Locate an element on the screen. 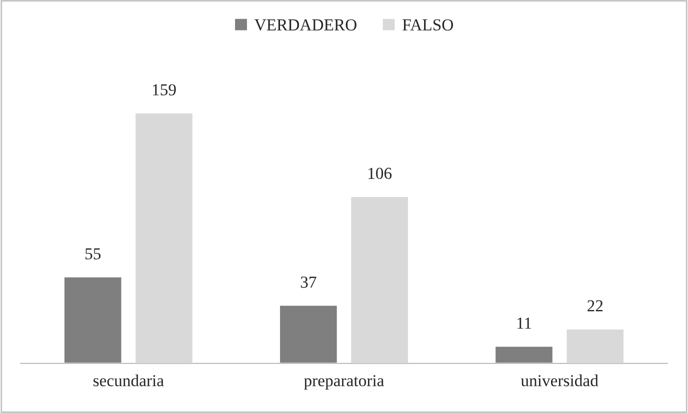 The height and width of the screenshot is (413, 688). data-label: 11 is located at coordinates (524, 323).